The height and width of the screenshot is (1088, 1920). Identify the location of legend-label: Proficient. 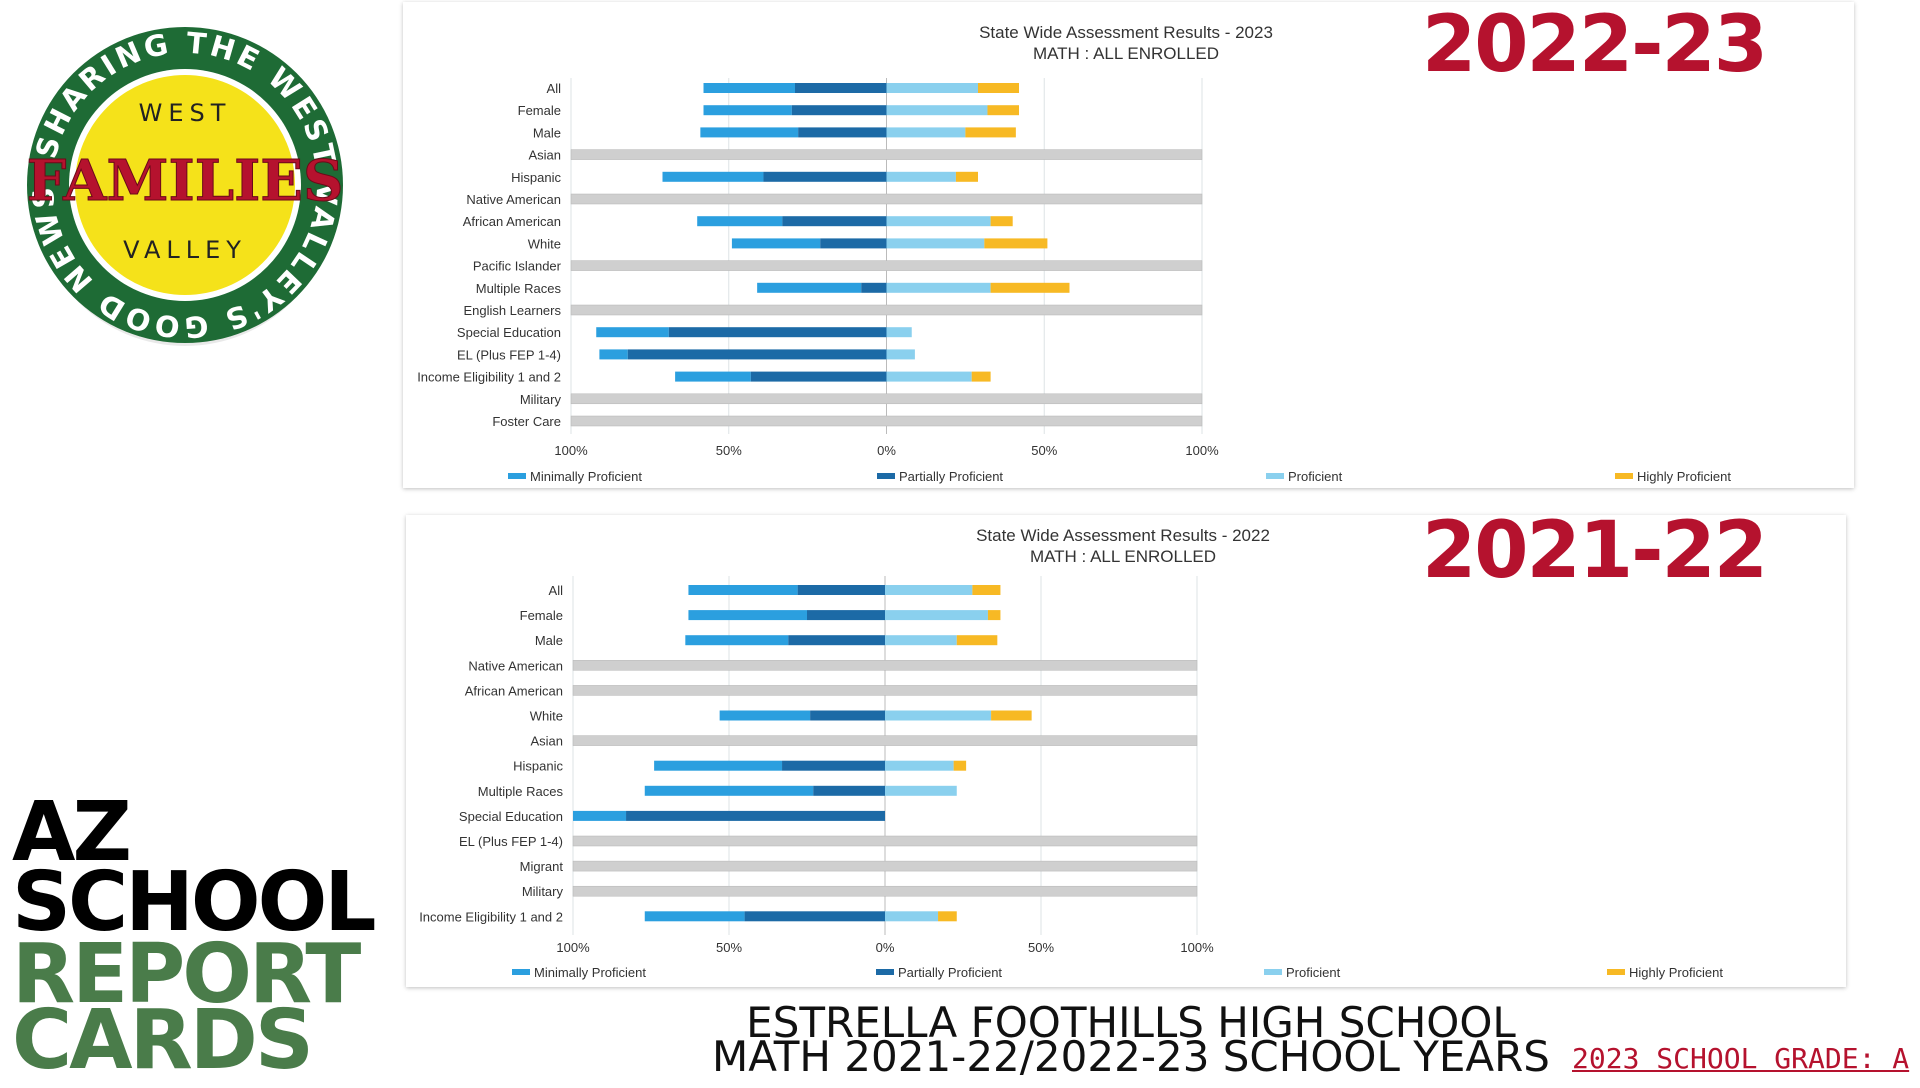
(1315, 476).